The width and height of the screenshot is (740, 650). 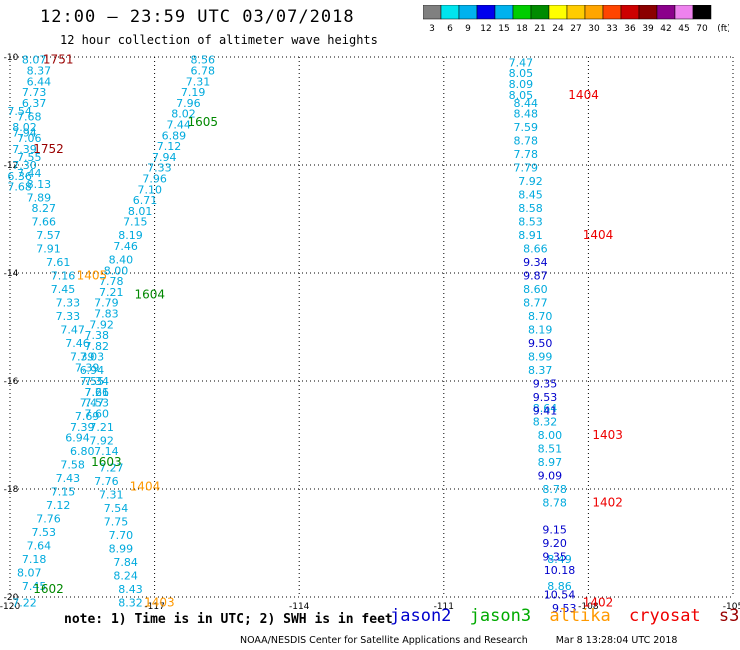 I want to click on swh-value-label: 7.91, so click(x=48, y=249).